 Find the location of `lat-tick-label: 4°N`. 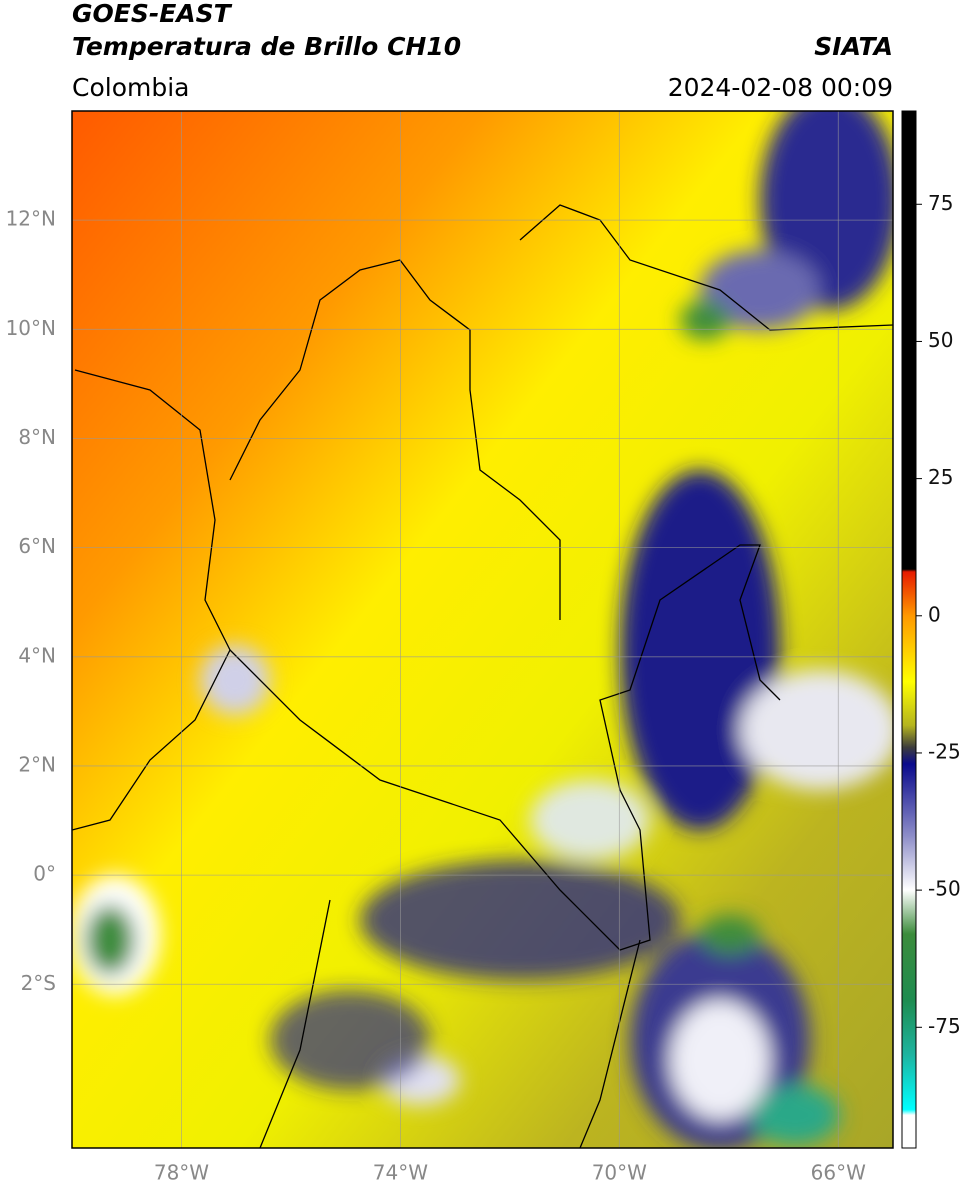

lat-tick-label: 4°N is located at coordinates (37, 655).